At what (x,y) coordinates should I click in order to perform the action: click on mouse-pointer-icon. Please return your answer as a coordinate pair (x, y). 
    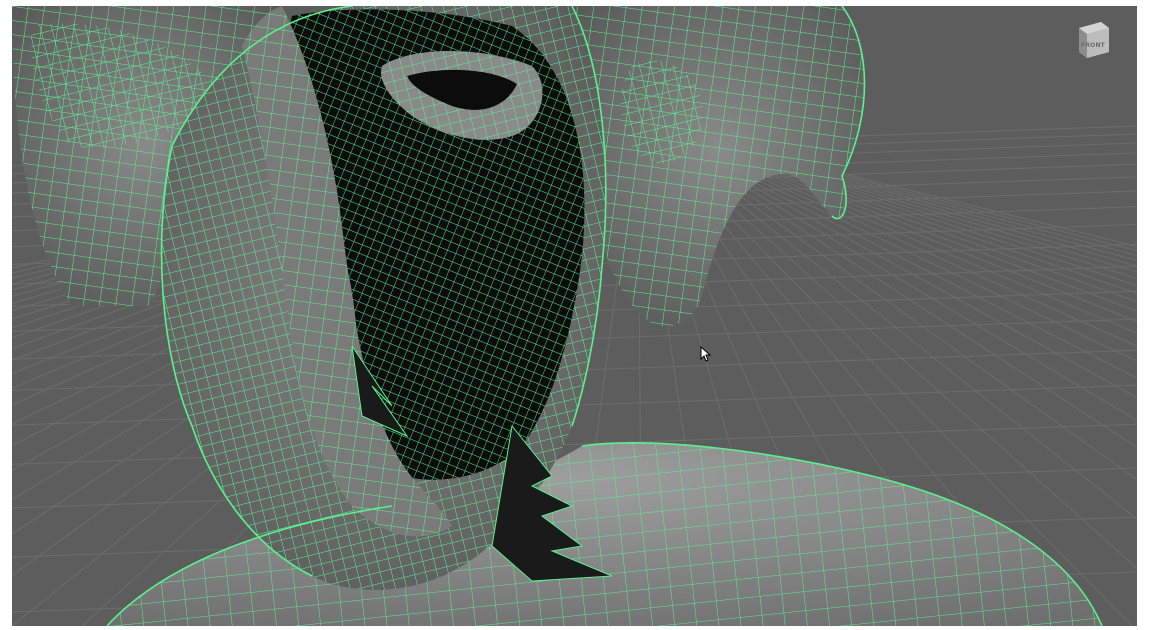
    Looking at the image, I should click on (706, 353).